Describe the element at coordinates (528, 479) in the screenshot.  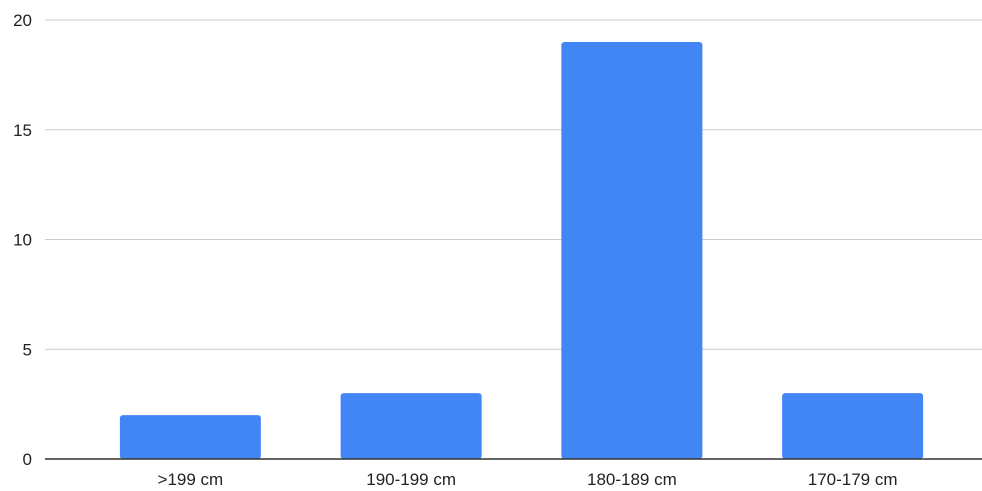
I see `x-axis-ticks: >199 cm 190-199 cm 180-189 cm 170-179 cm` at that location.